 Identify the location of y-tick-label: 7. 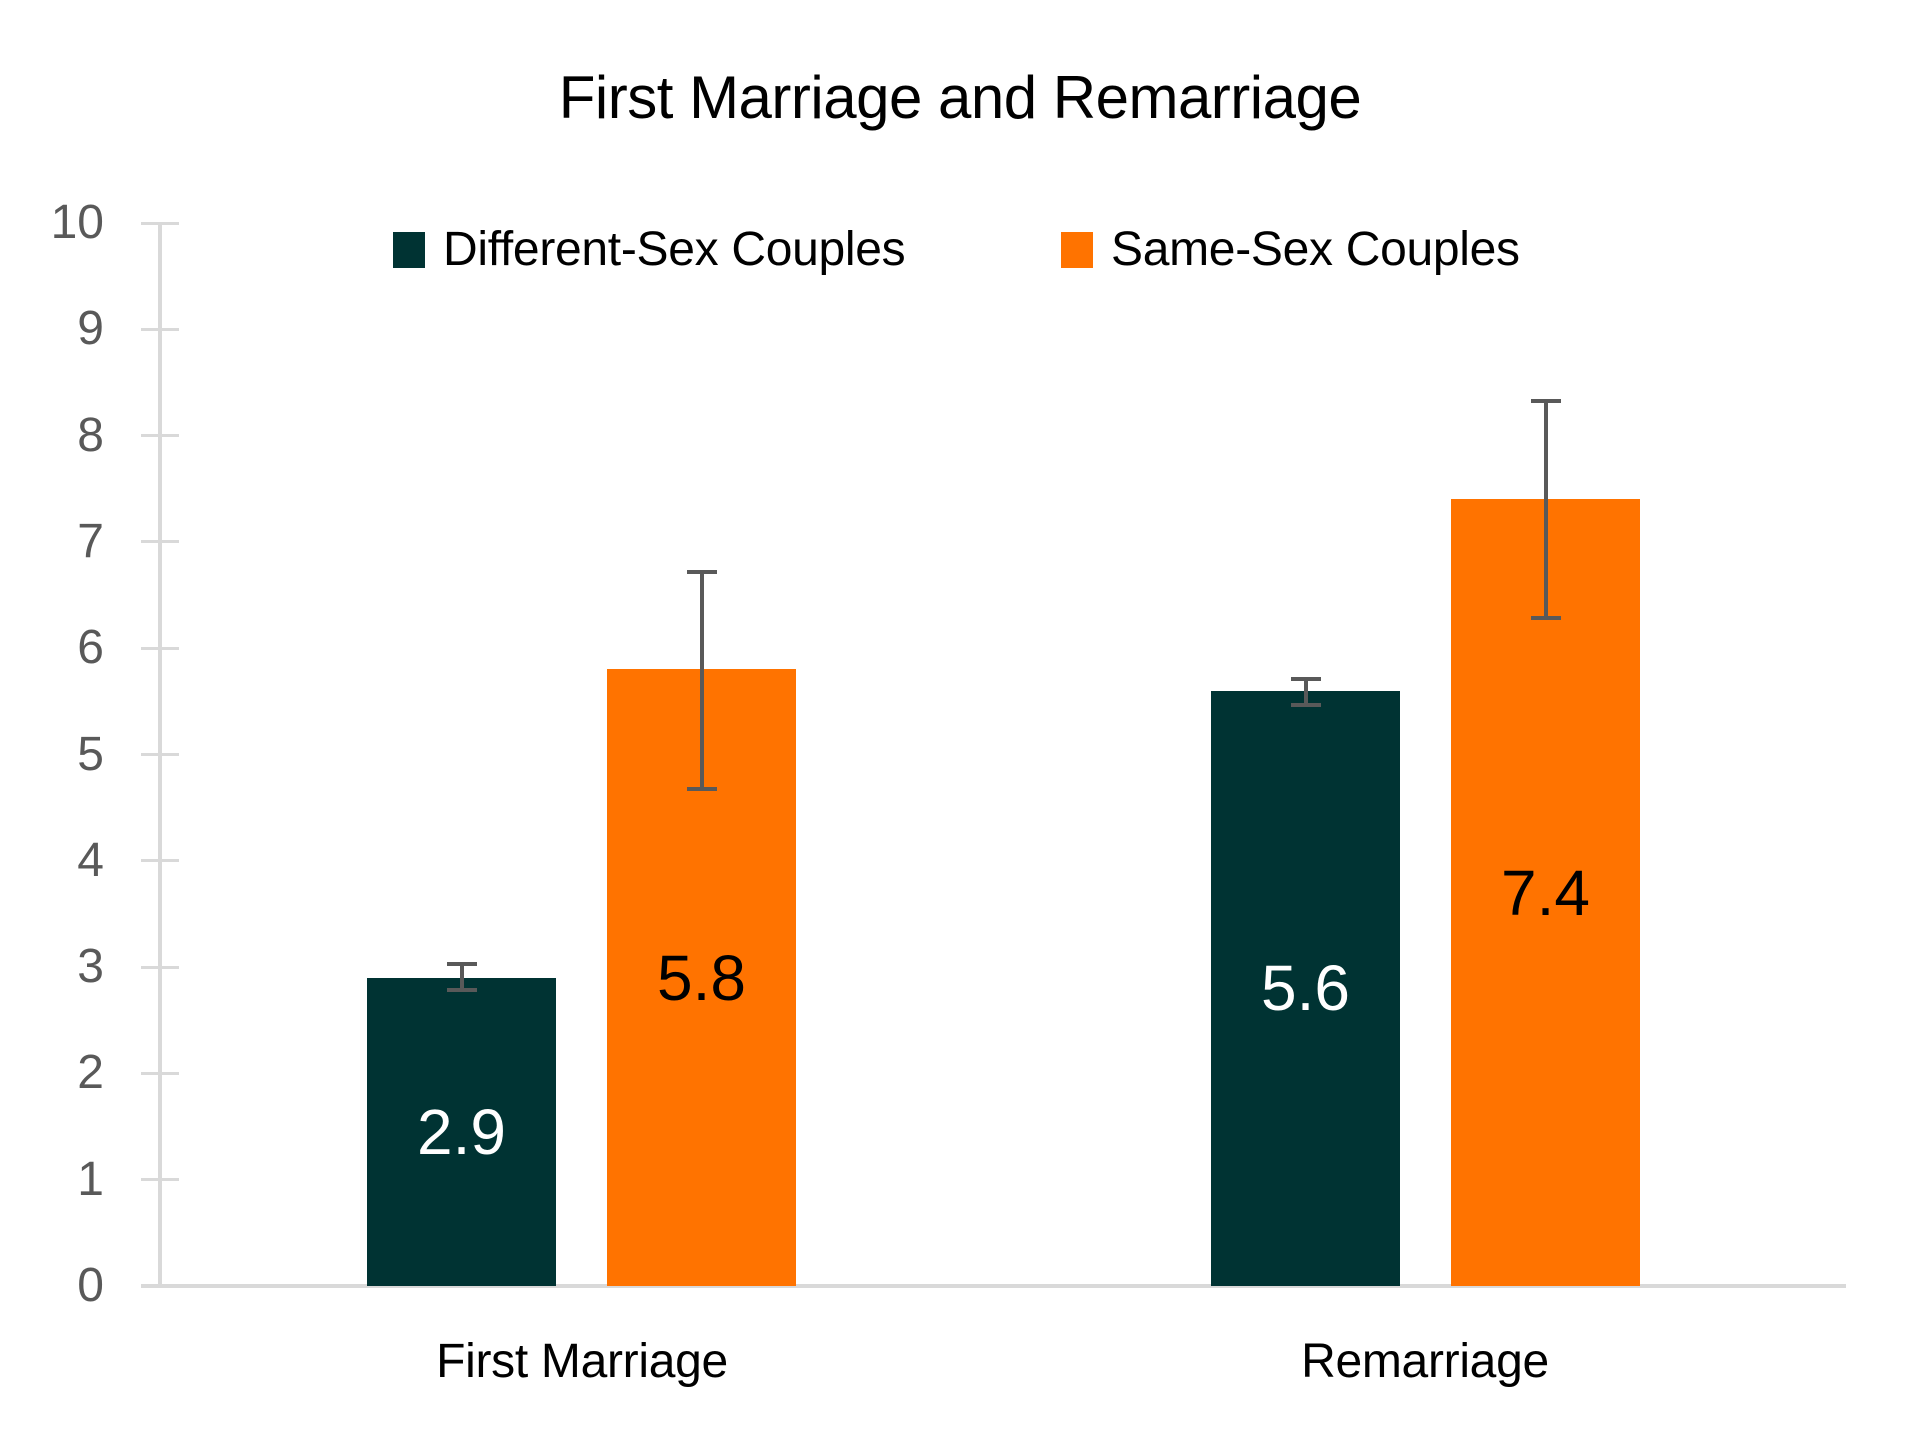
(90, 541).